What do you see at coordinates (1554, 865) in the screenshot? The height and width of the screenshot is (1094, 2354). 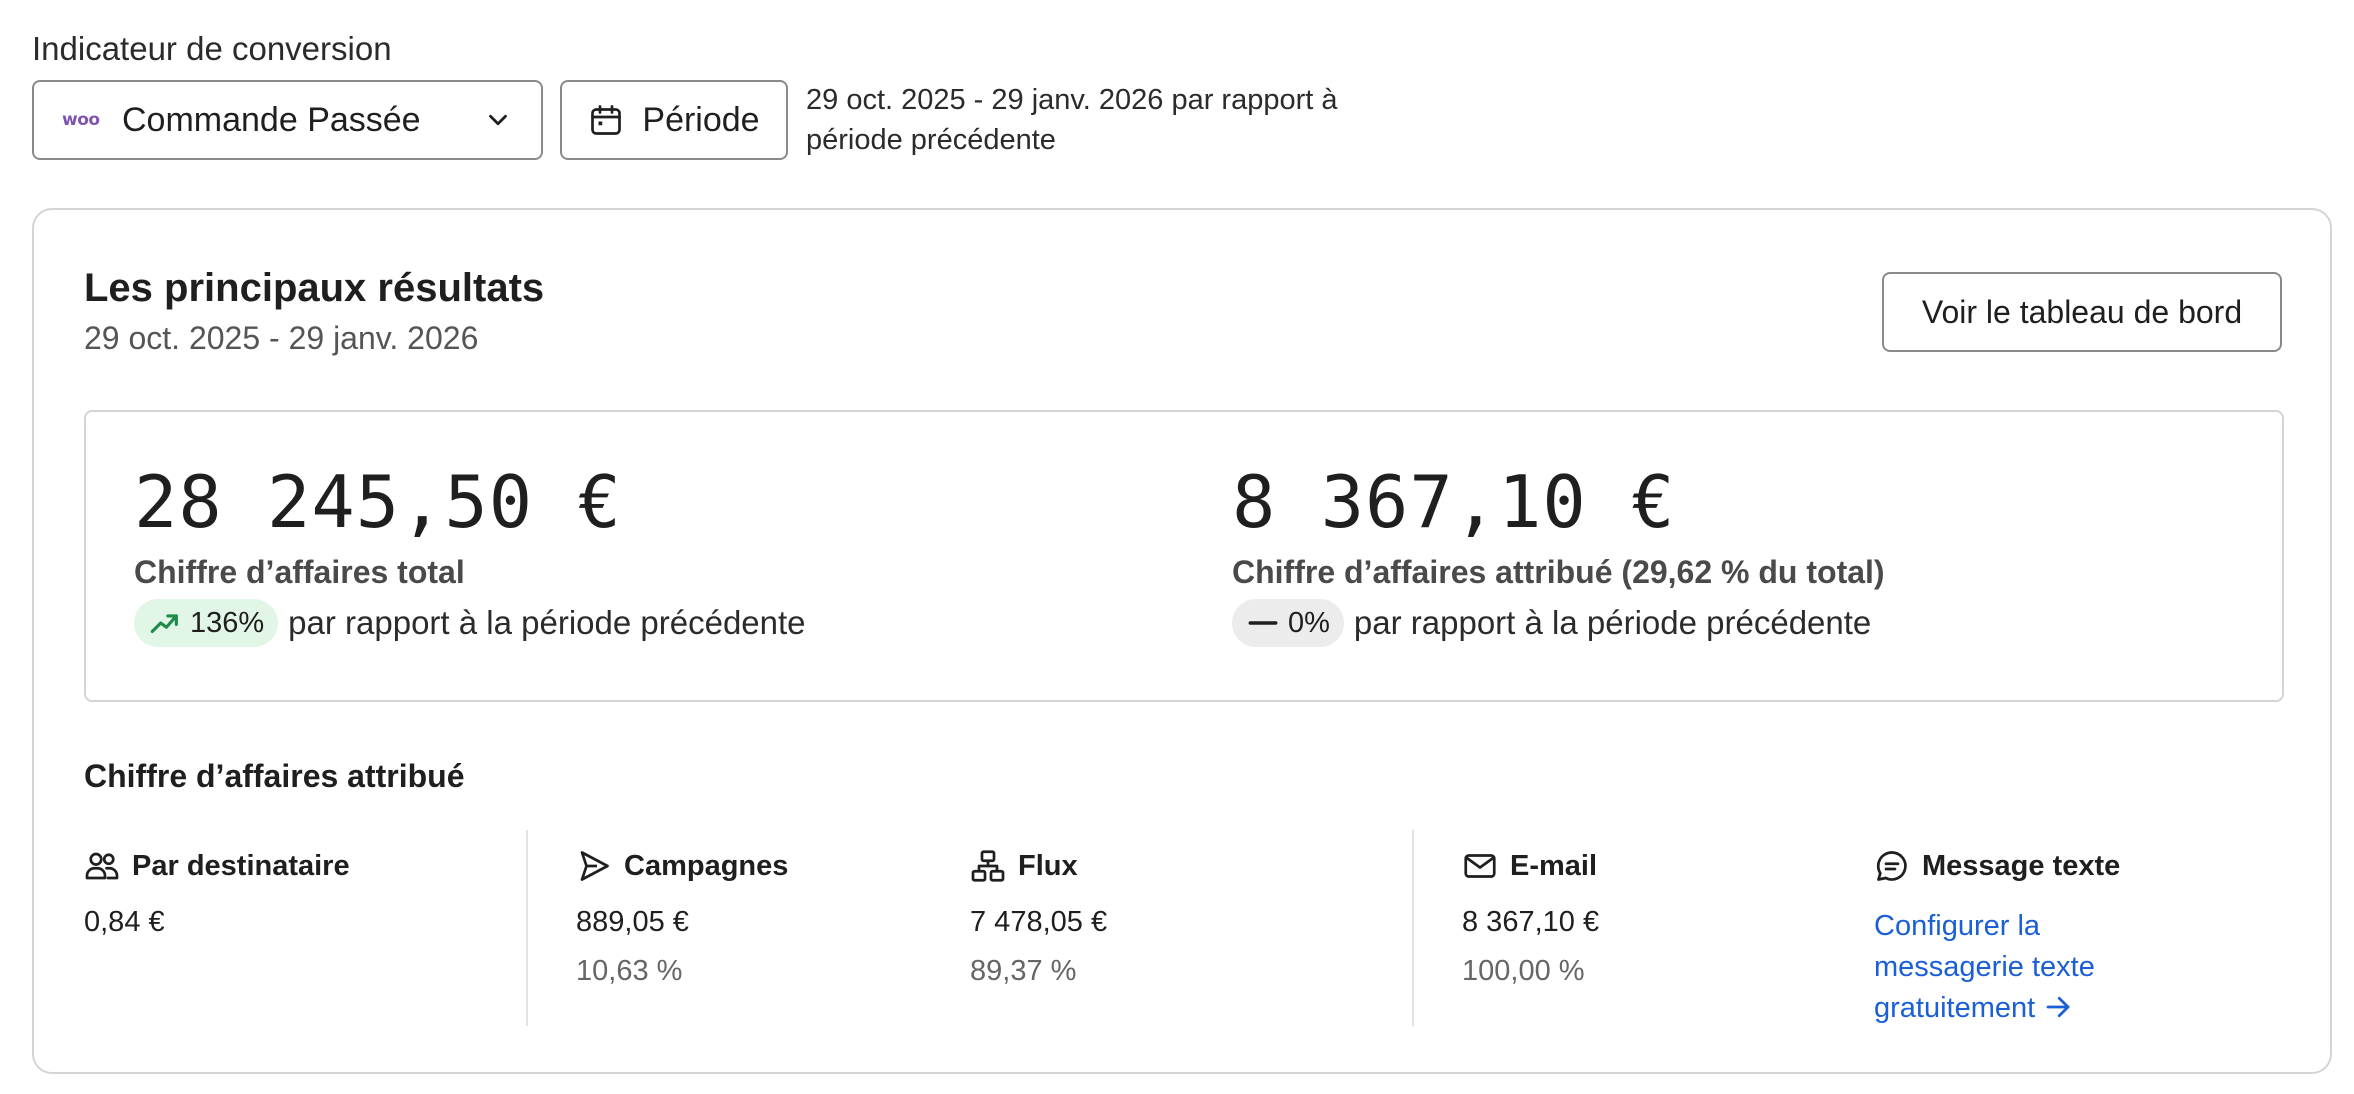 I see `email-label: E-mail` at bounding box center [1554, 865].